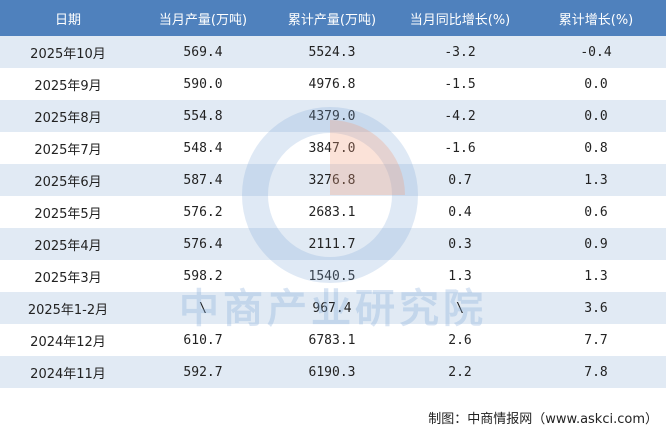 Image resolution: width=666 pixels, height=435 pixels. Describe the element at coordinates (68, 372) in the screenshot. I see `date-cell: 2024年11月` at that location.